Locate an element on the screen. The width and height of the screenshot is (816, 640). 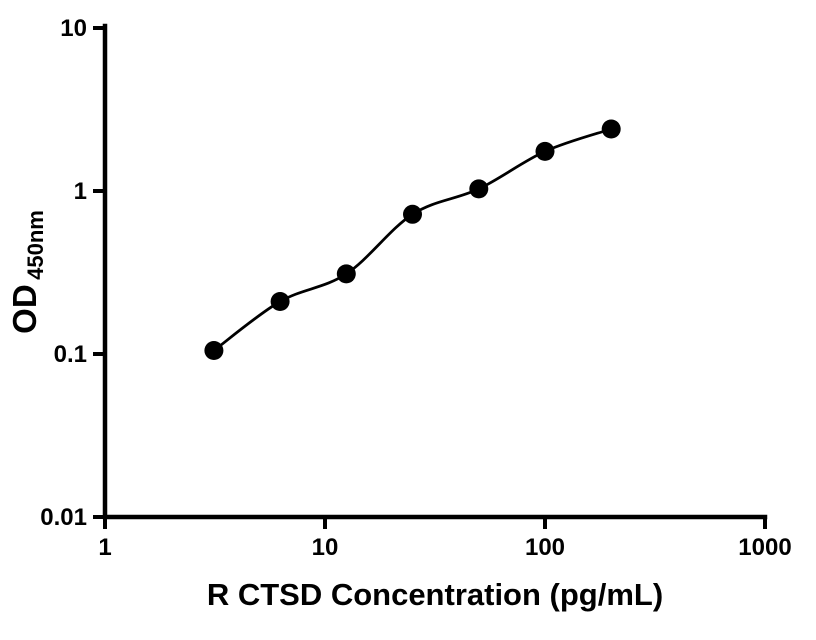
y-tick-label: 0.1 is located at coordinates (70, 354).